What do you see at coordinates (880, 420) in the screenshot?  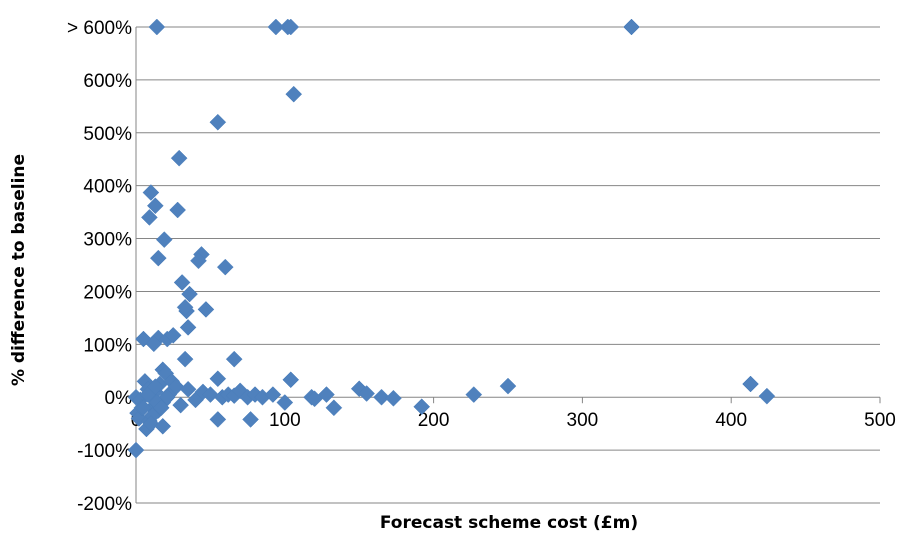 I see `x-tick-label: 500` at bounding box center [880, 420].